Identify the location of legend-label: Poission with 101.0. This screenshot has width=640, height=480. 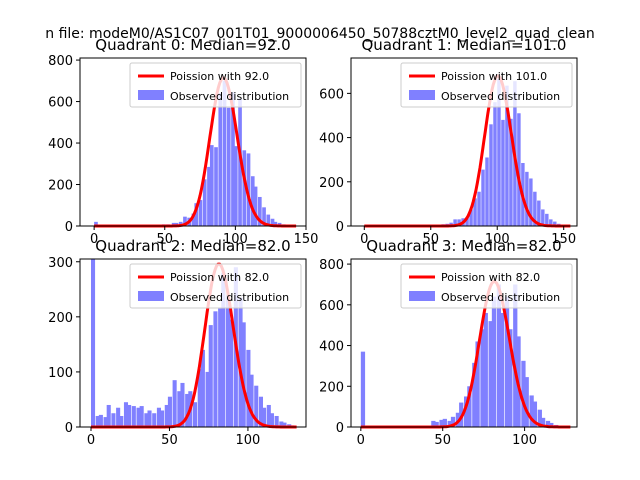
(494, 76).